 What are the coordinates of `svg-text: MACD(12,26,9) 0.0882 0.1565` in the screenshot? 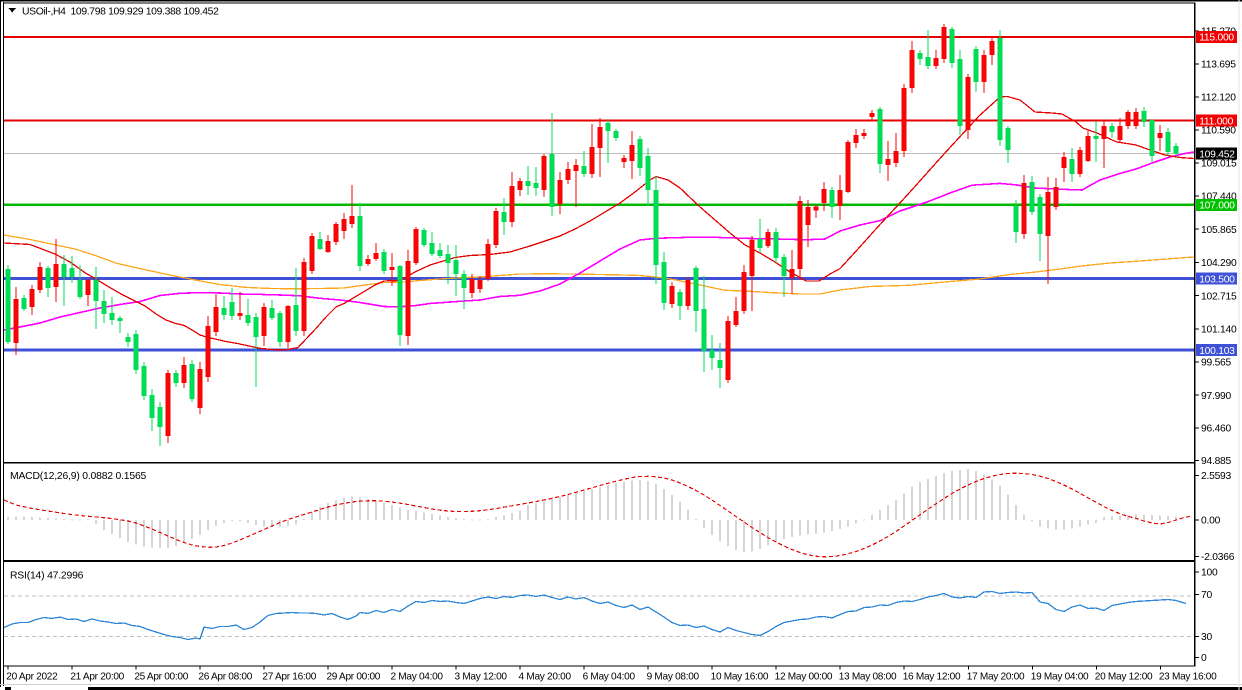 It's located at (78, 476).